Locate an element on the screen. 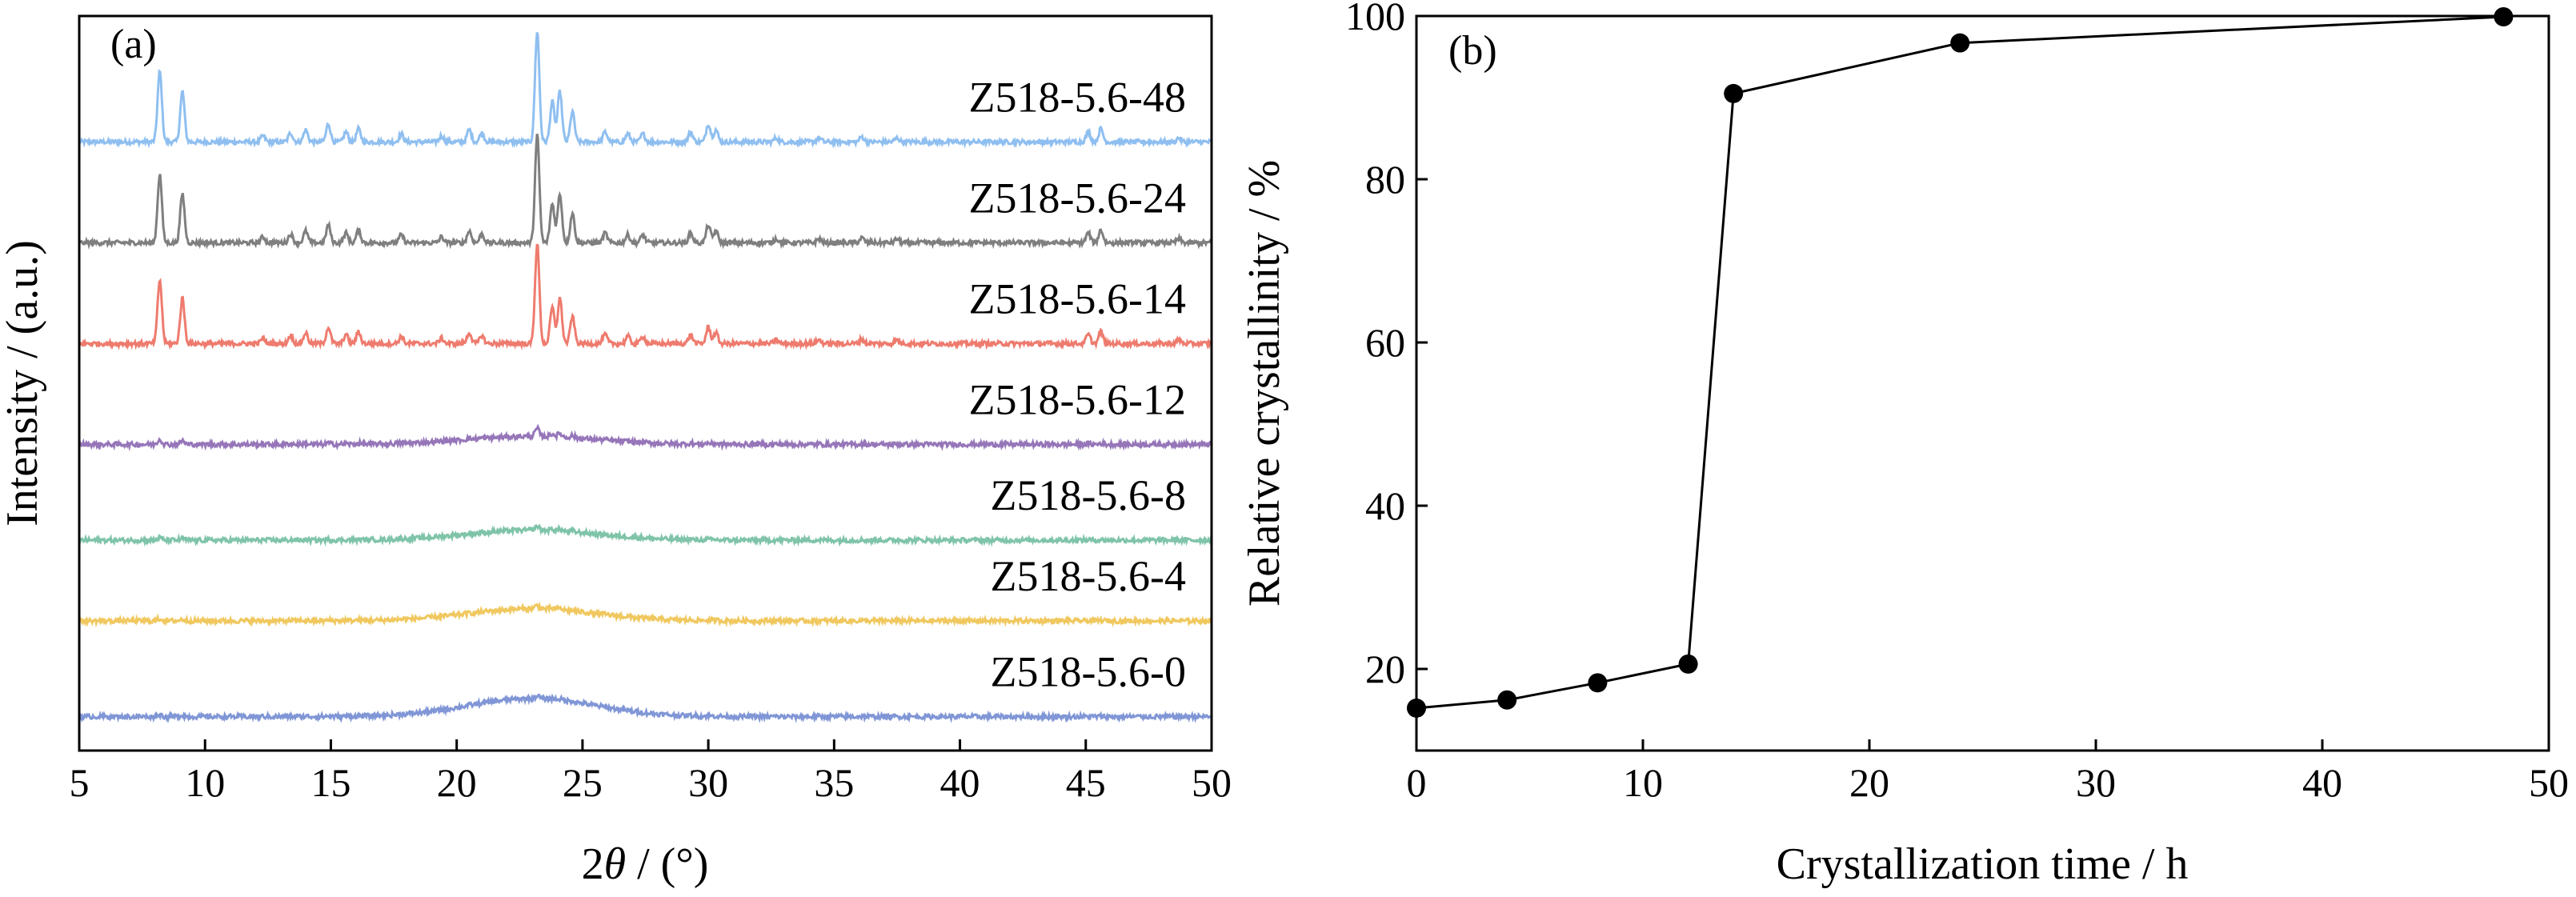 The image size is (2576, 897). x-tick-label-b: 20 is located at coordinates (1869, 782).